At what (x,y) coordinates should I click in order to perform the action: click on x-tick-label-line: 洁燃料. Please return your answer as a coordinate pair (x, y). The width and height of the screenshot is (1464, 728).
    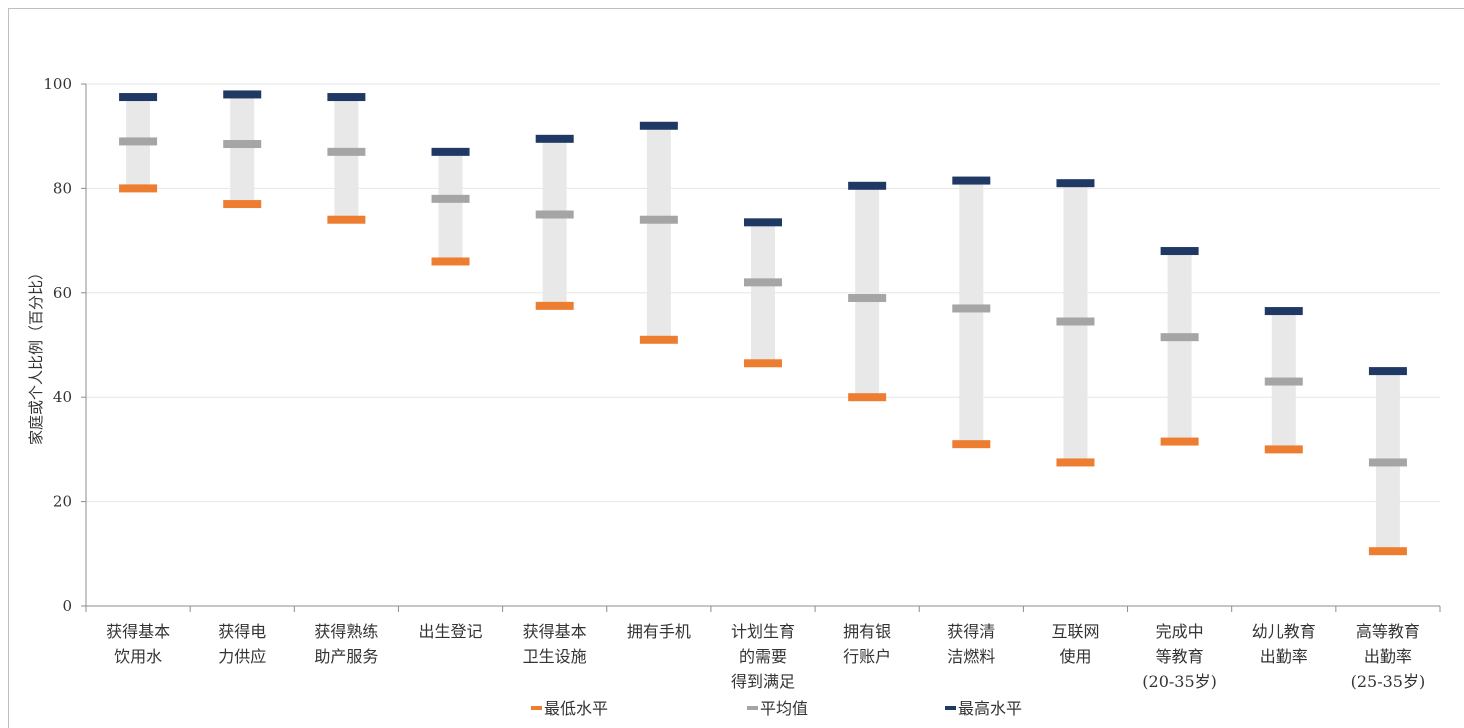
    Looking at the image, I should click on (971, 656).